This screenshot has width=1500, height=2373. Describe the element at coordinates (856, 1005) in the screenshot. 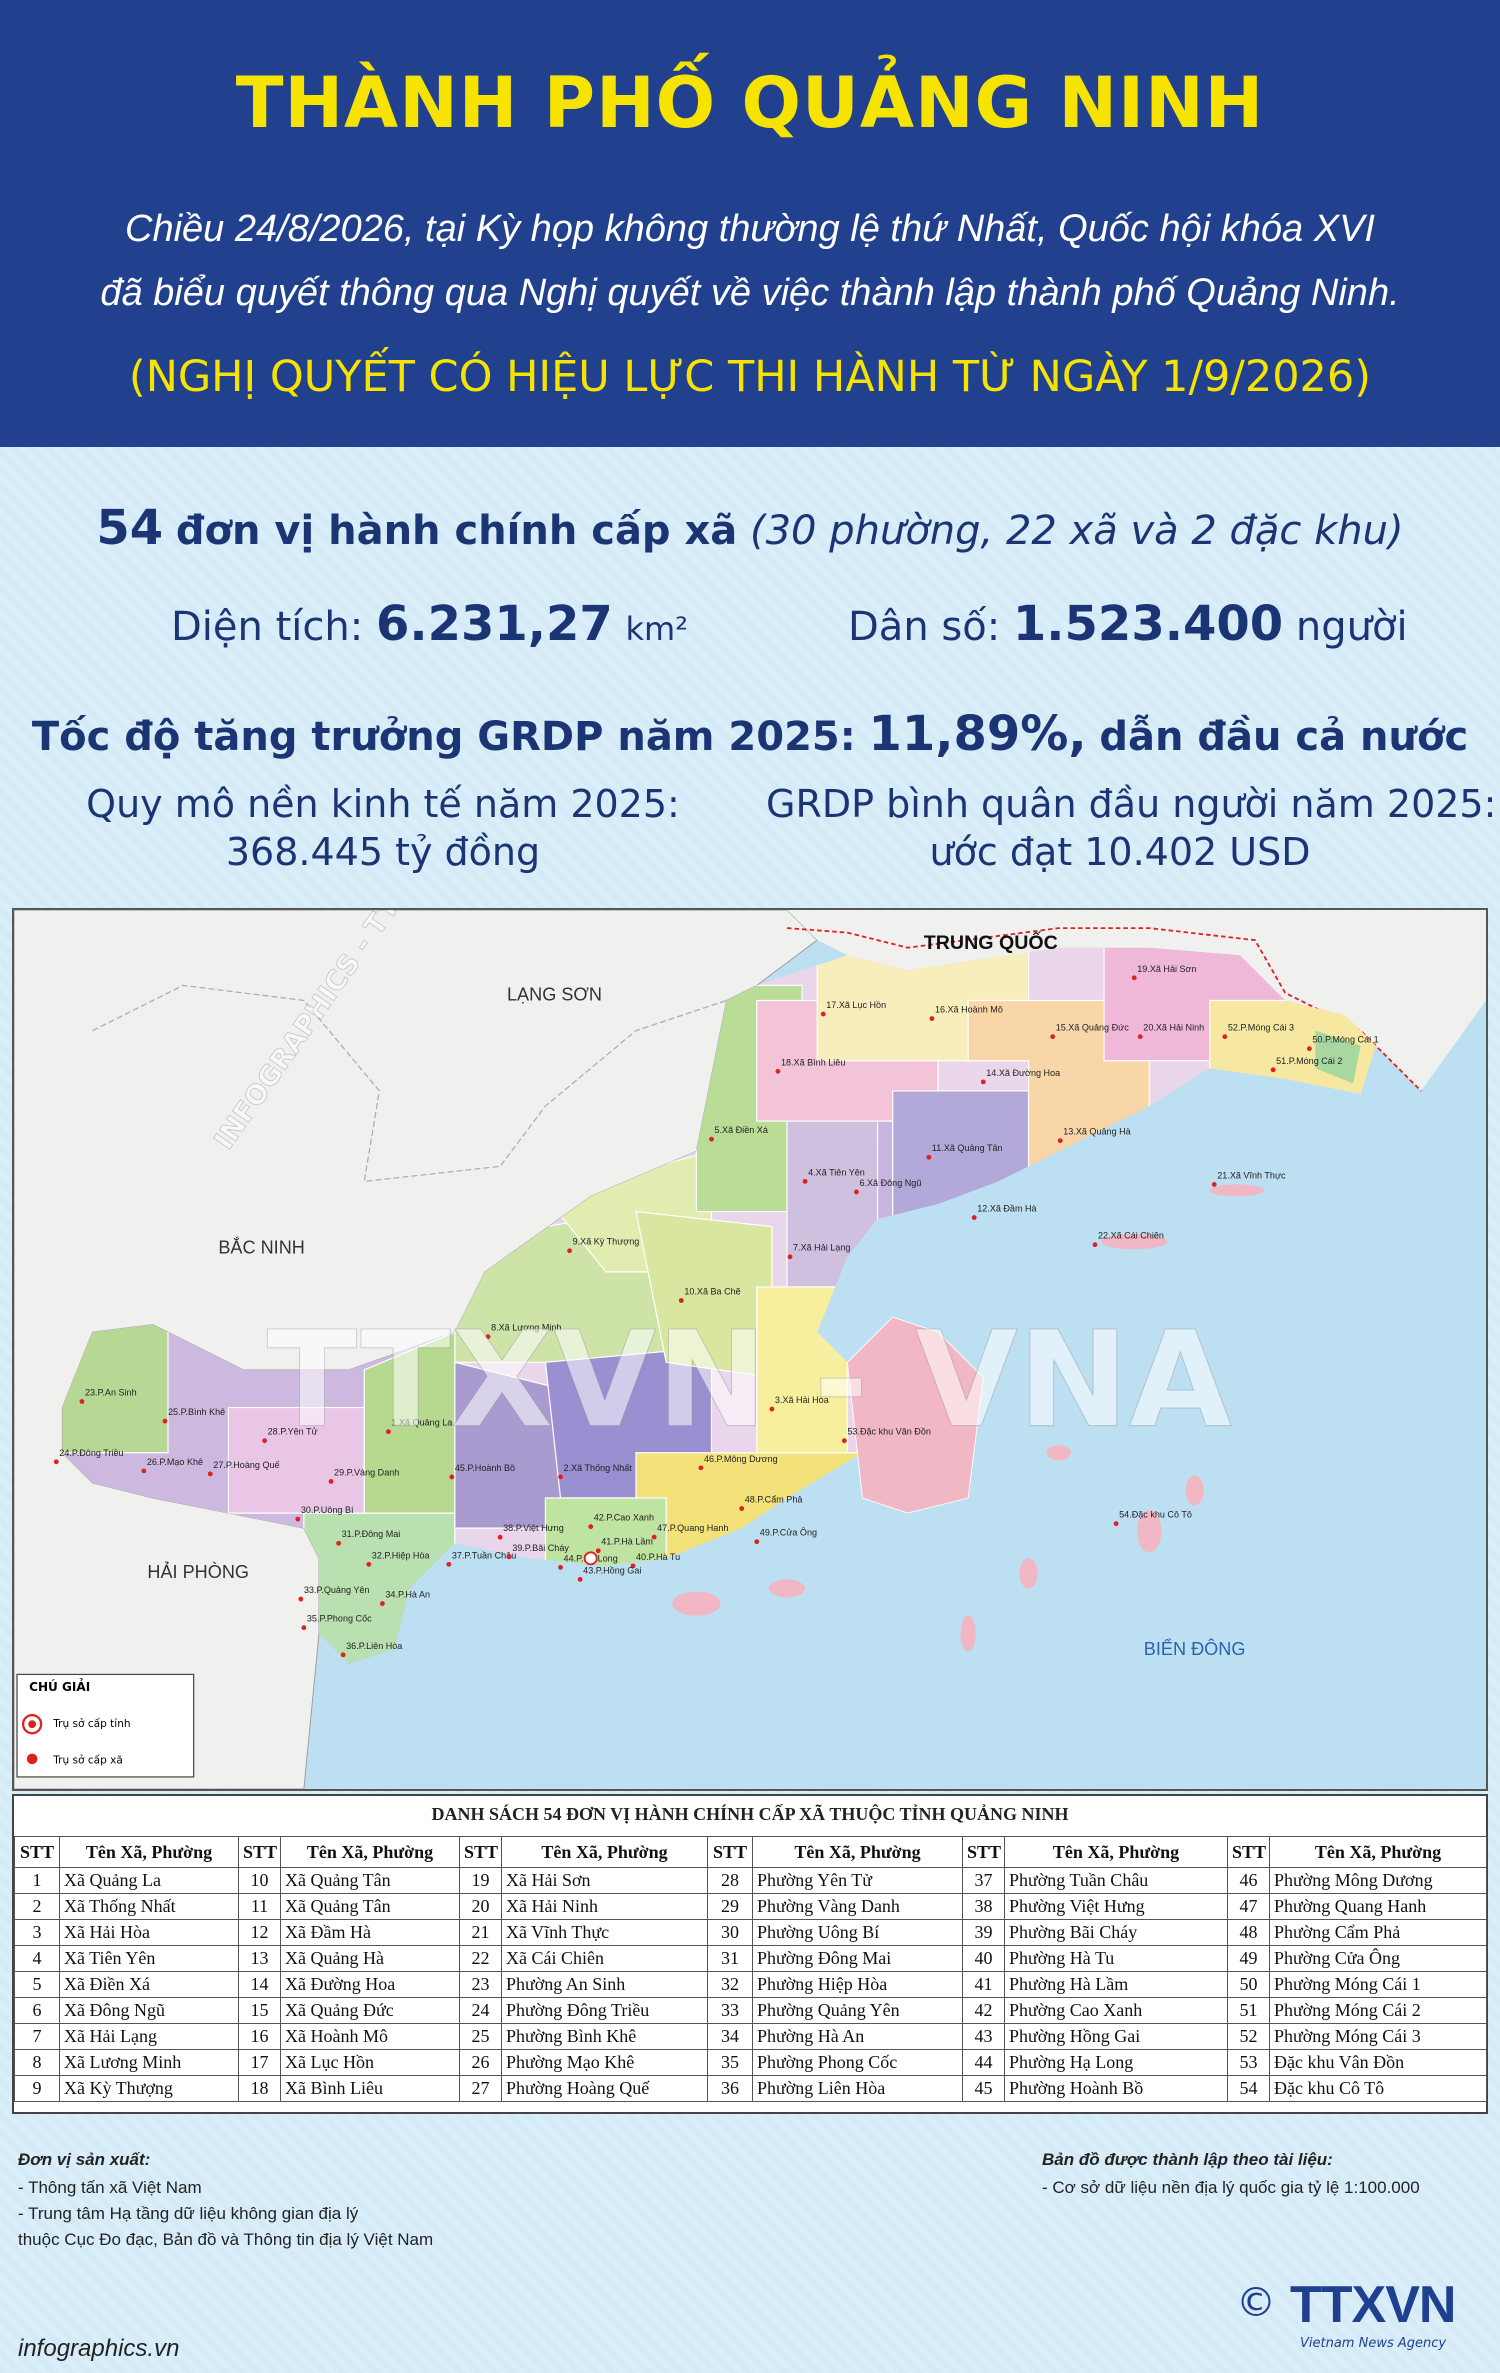

I see `commune-label: 17.Xã Lục Hồn` at that location.